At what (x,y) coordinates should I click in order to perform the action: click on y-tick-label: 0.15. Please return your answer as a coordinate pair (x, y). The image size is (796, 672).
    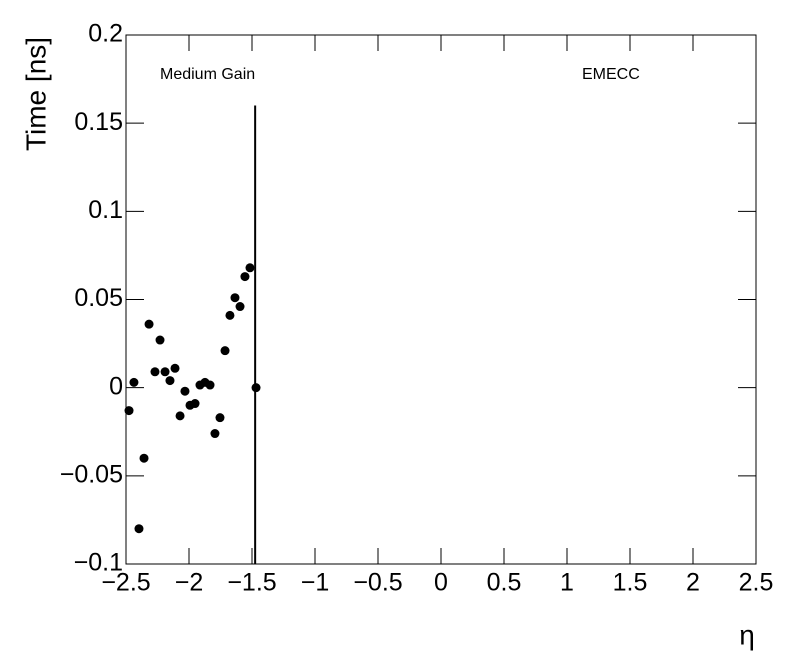
    Looking at the image, I should click on (98, 122).